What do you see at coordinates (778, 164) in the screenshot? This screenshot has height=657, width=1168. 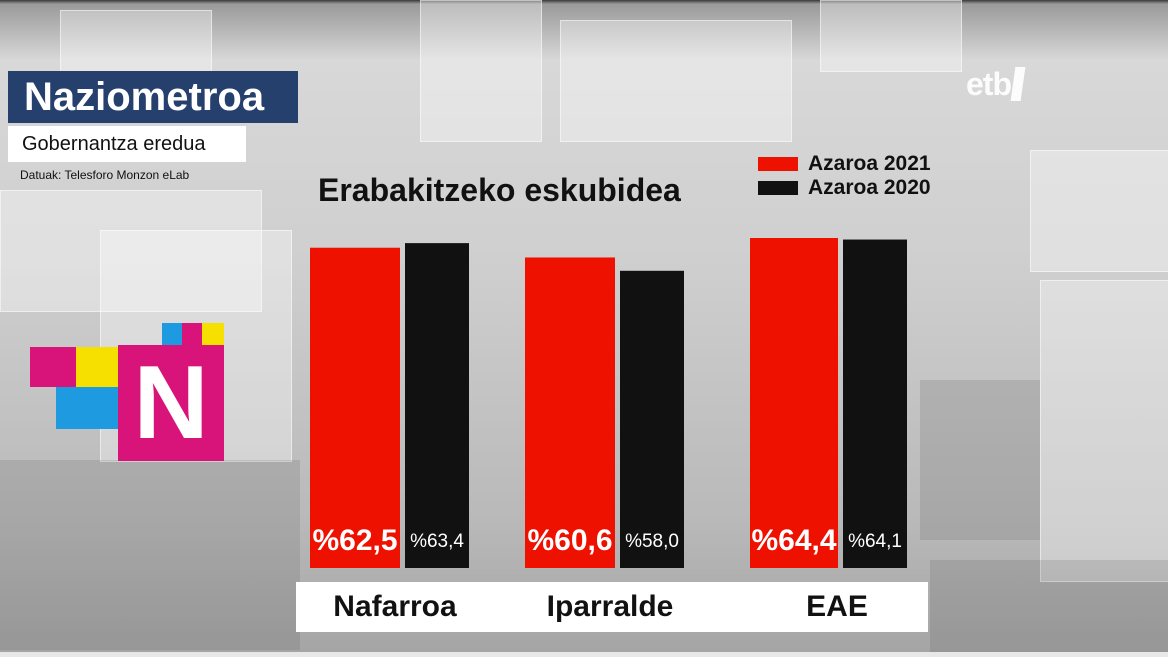 I see `legend-swatch-2021` at bounding box center [778, 164].